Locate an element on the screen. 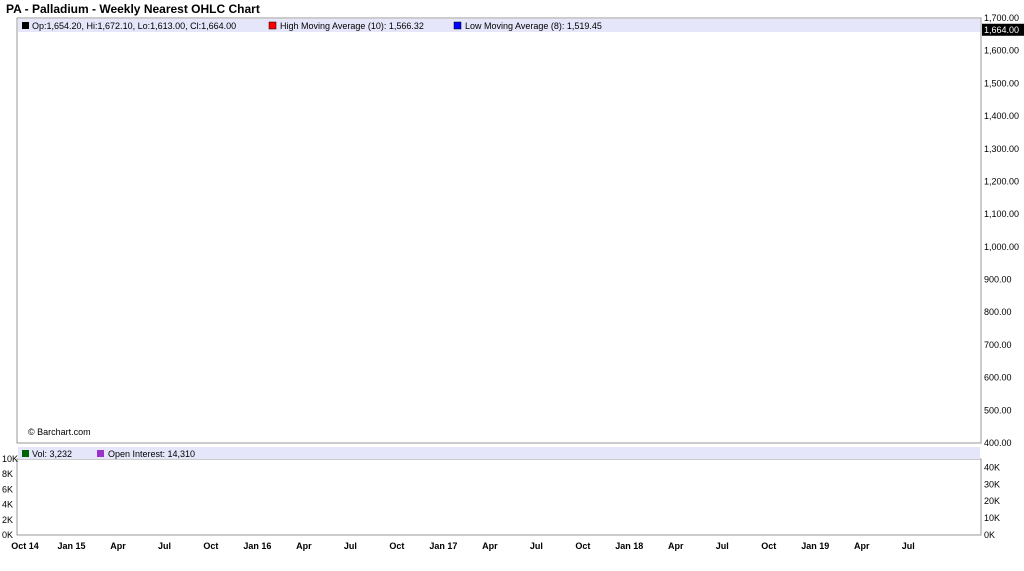 This screenshot has width=1024, height=571. volume-left-tick-label: 10K is located at coordinates (10, 459).